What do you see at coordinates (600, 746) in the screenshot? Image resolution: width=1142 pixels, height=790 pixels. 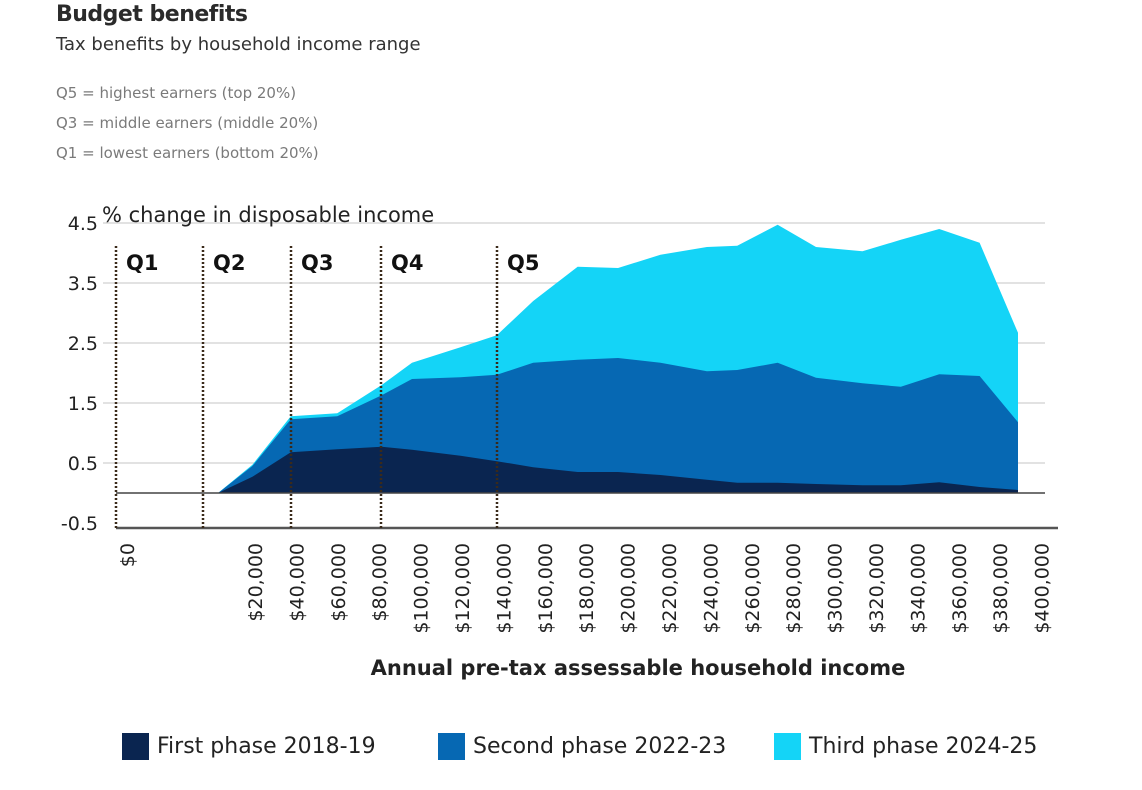 I see `legend-label: Second phase 2022-23` at bounding box center [600, 746].